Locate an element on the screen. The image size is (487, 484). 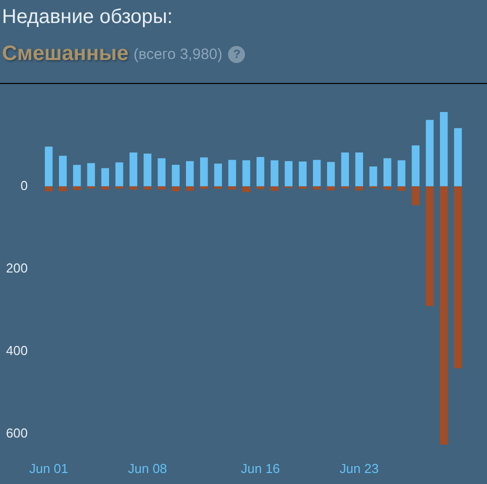
chart-title: Недавние обзоры: is located at coordinates (87, 17).